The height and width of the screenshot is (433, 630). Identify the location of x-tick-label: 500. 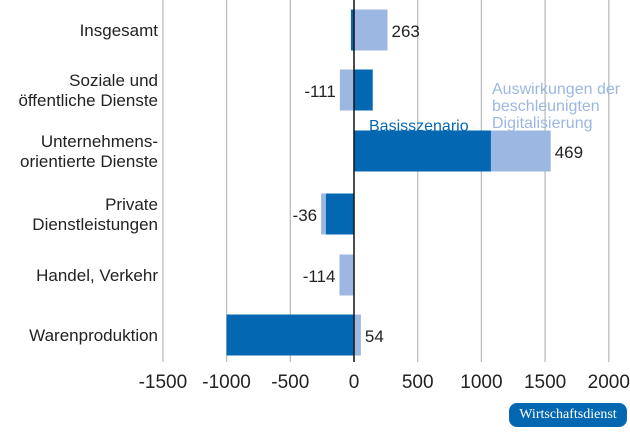
(418, 382).